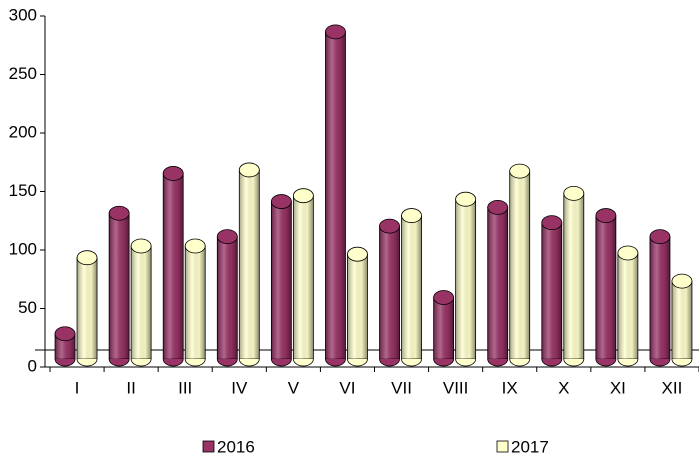 The image size is (699, 459). What do you see at coordinates (23, 131) in the screenshot?
I see `y-tick-label: 200` at bounding box center [23, 131].